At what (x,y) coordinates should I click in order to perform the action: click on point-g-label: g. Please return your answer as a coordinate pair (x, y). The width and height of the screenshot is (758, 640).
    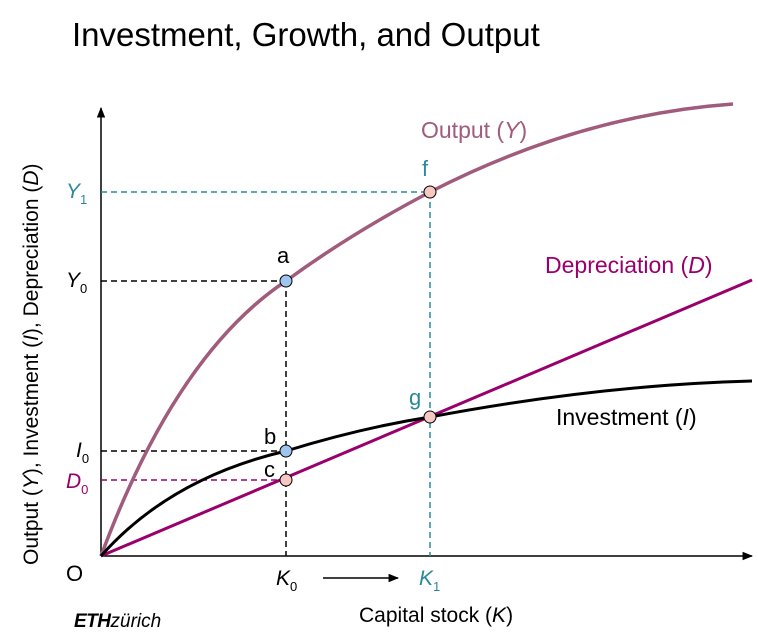
    Looking at the image, I should click on (415, 397).